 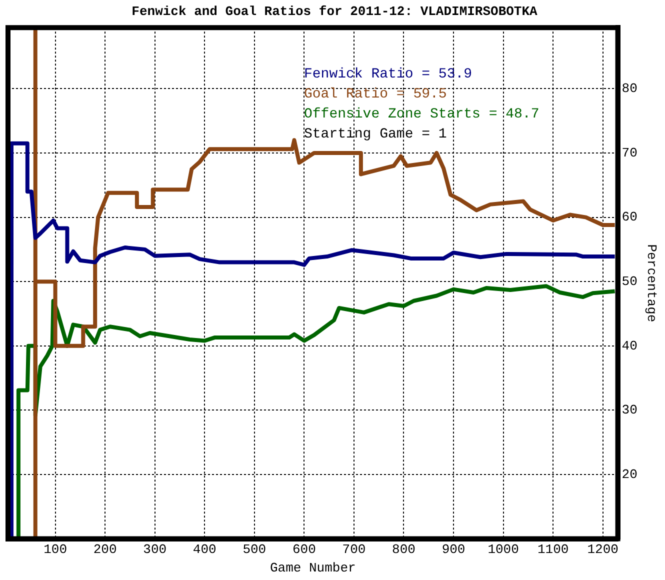 What do you see at coordinates (388, 74) in the screenshot?
I see `text: Fenwick Ratio = 53.9` at bounding box center [388, 74].